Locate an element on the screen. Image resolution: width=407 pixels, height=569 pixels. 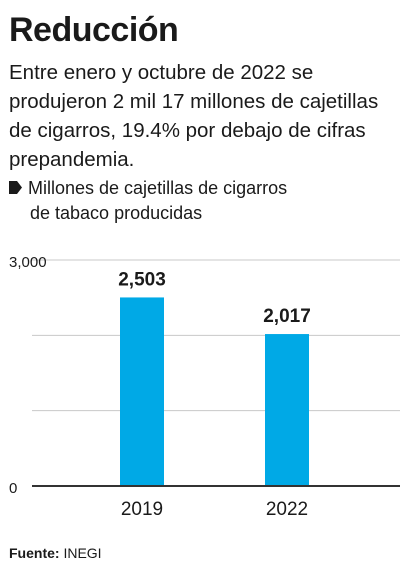
x-tick-label: 2019 is located at coordinates (142, 509).